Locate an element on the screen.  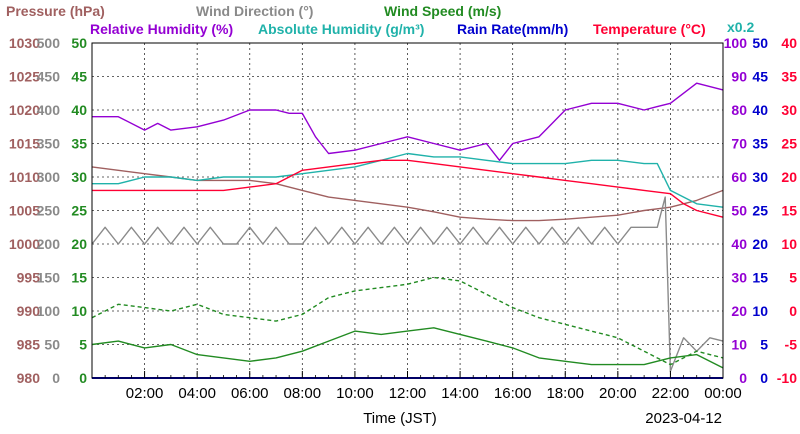
y-tick-label-rel_hum: 80 is located at coordinates (739, 110).